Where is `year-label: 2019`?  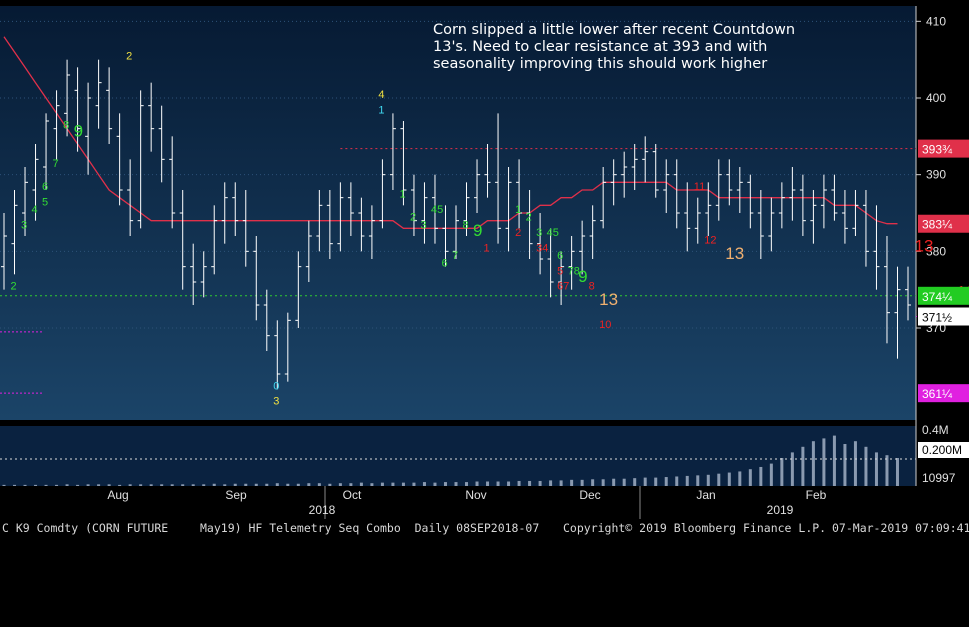 year-label: 2019 is located at coordinates (780, 510).